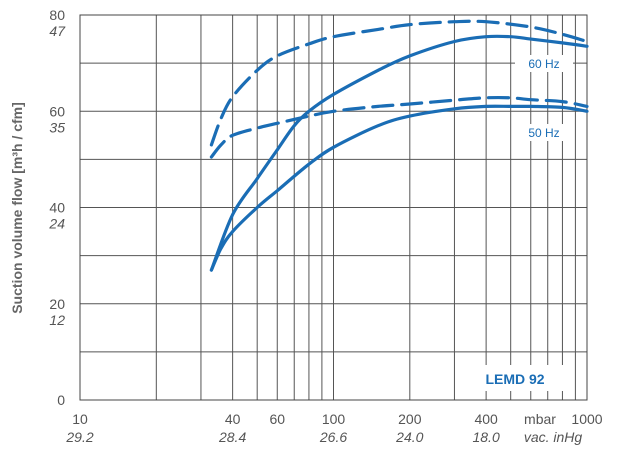 This screenshot has height=449, width=617. Describe the element at coordinates (334, 419) in the screenshot. I see `x-tick-label: 100` at that location.